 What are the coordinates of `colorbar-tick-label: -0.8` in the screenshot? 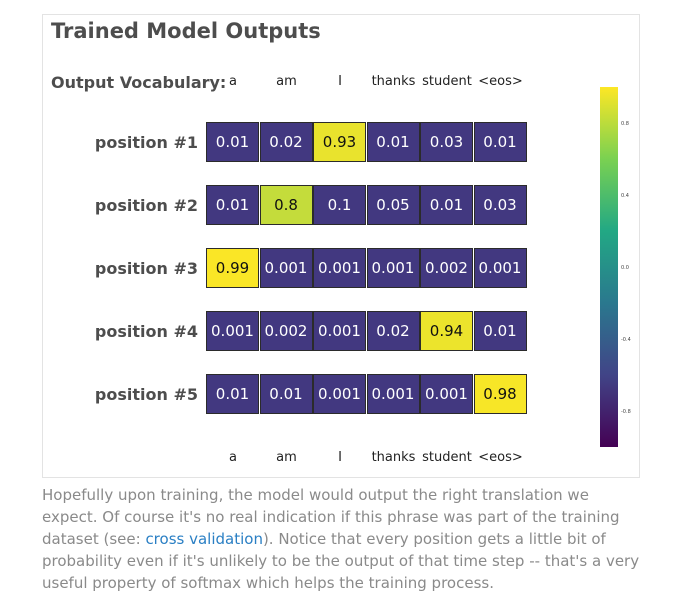 It's located at (626, 412).